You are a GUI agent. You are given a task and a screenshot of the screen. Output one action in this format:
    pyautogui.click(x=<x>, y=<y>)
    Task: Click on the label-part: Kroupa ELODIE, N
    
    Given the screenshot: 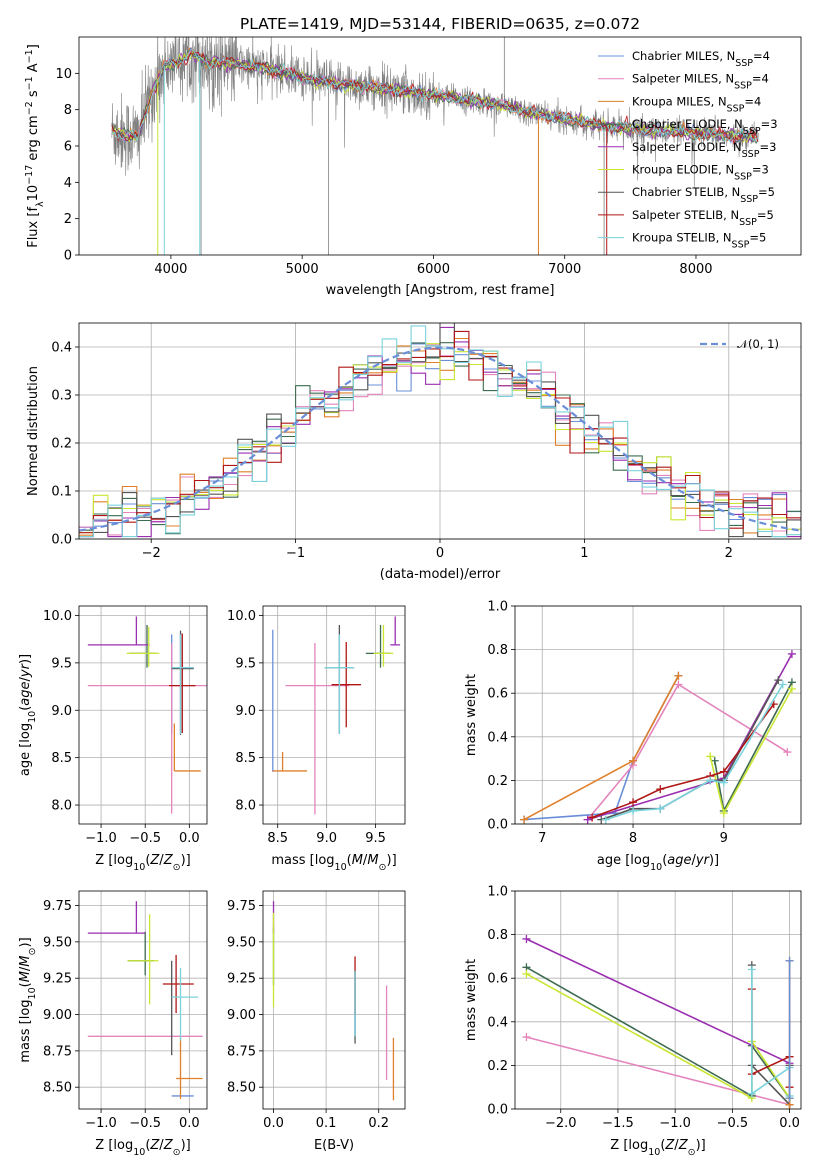 What is the action you would take?
    pyautogui.click(x=683, y=170)
    